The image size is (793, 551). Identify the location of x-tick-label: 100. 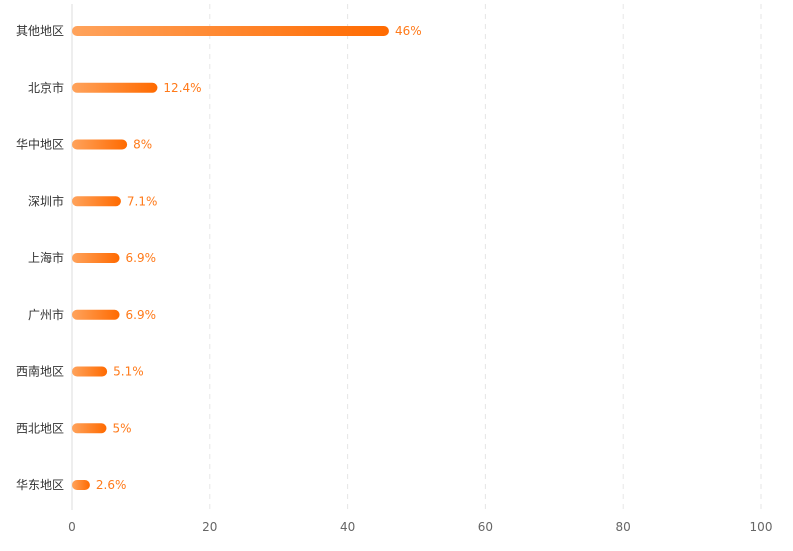
(761, 527).